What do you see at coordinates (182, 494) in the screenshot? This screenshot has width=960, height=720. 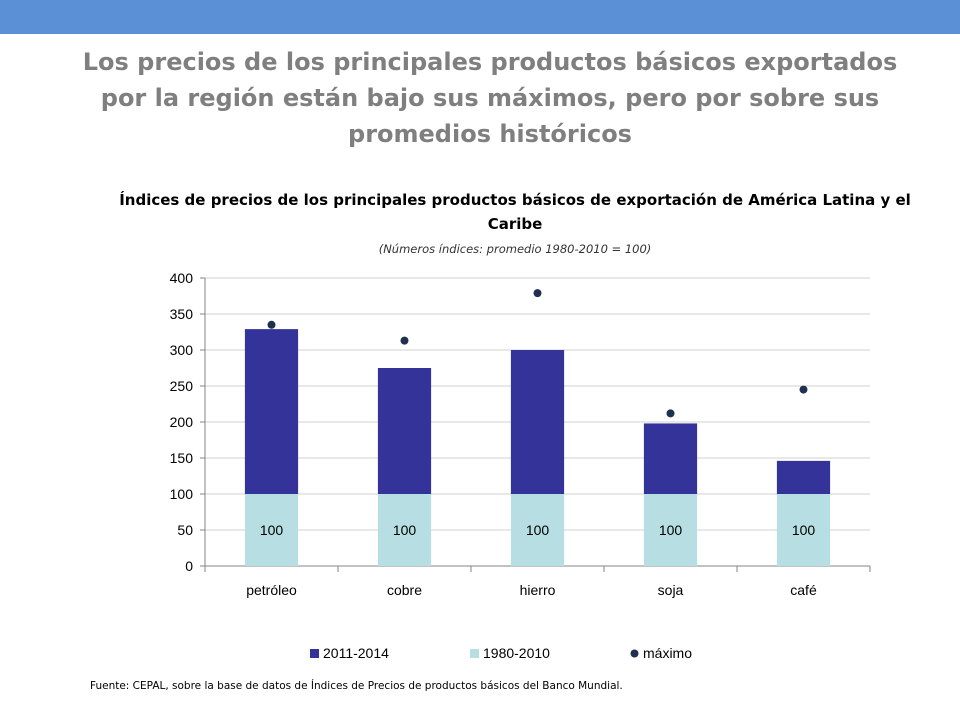 I see `y-tick-label: 100` at bounding box center [182, 494].